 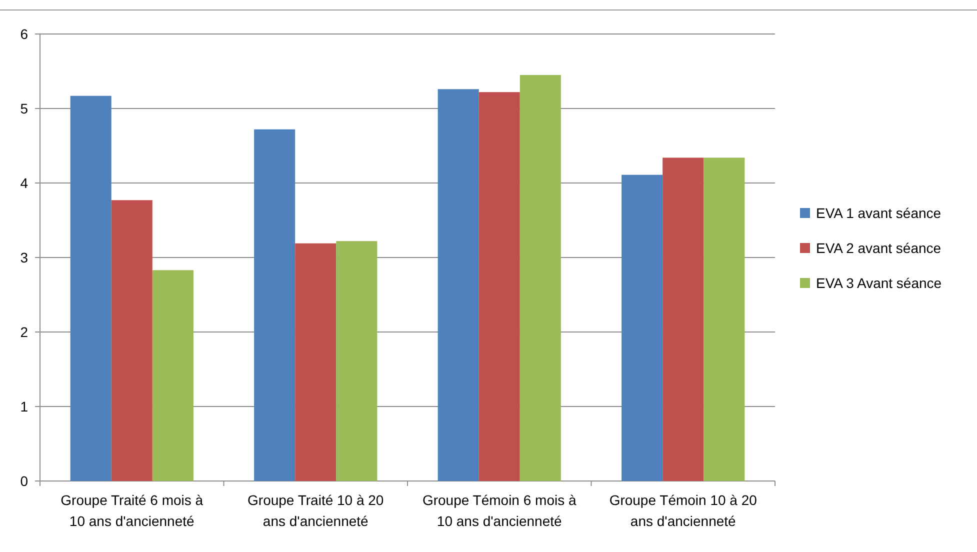 I want to click on y-tick-label: 6, so click(x=24, y=34).